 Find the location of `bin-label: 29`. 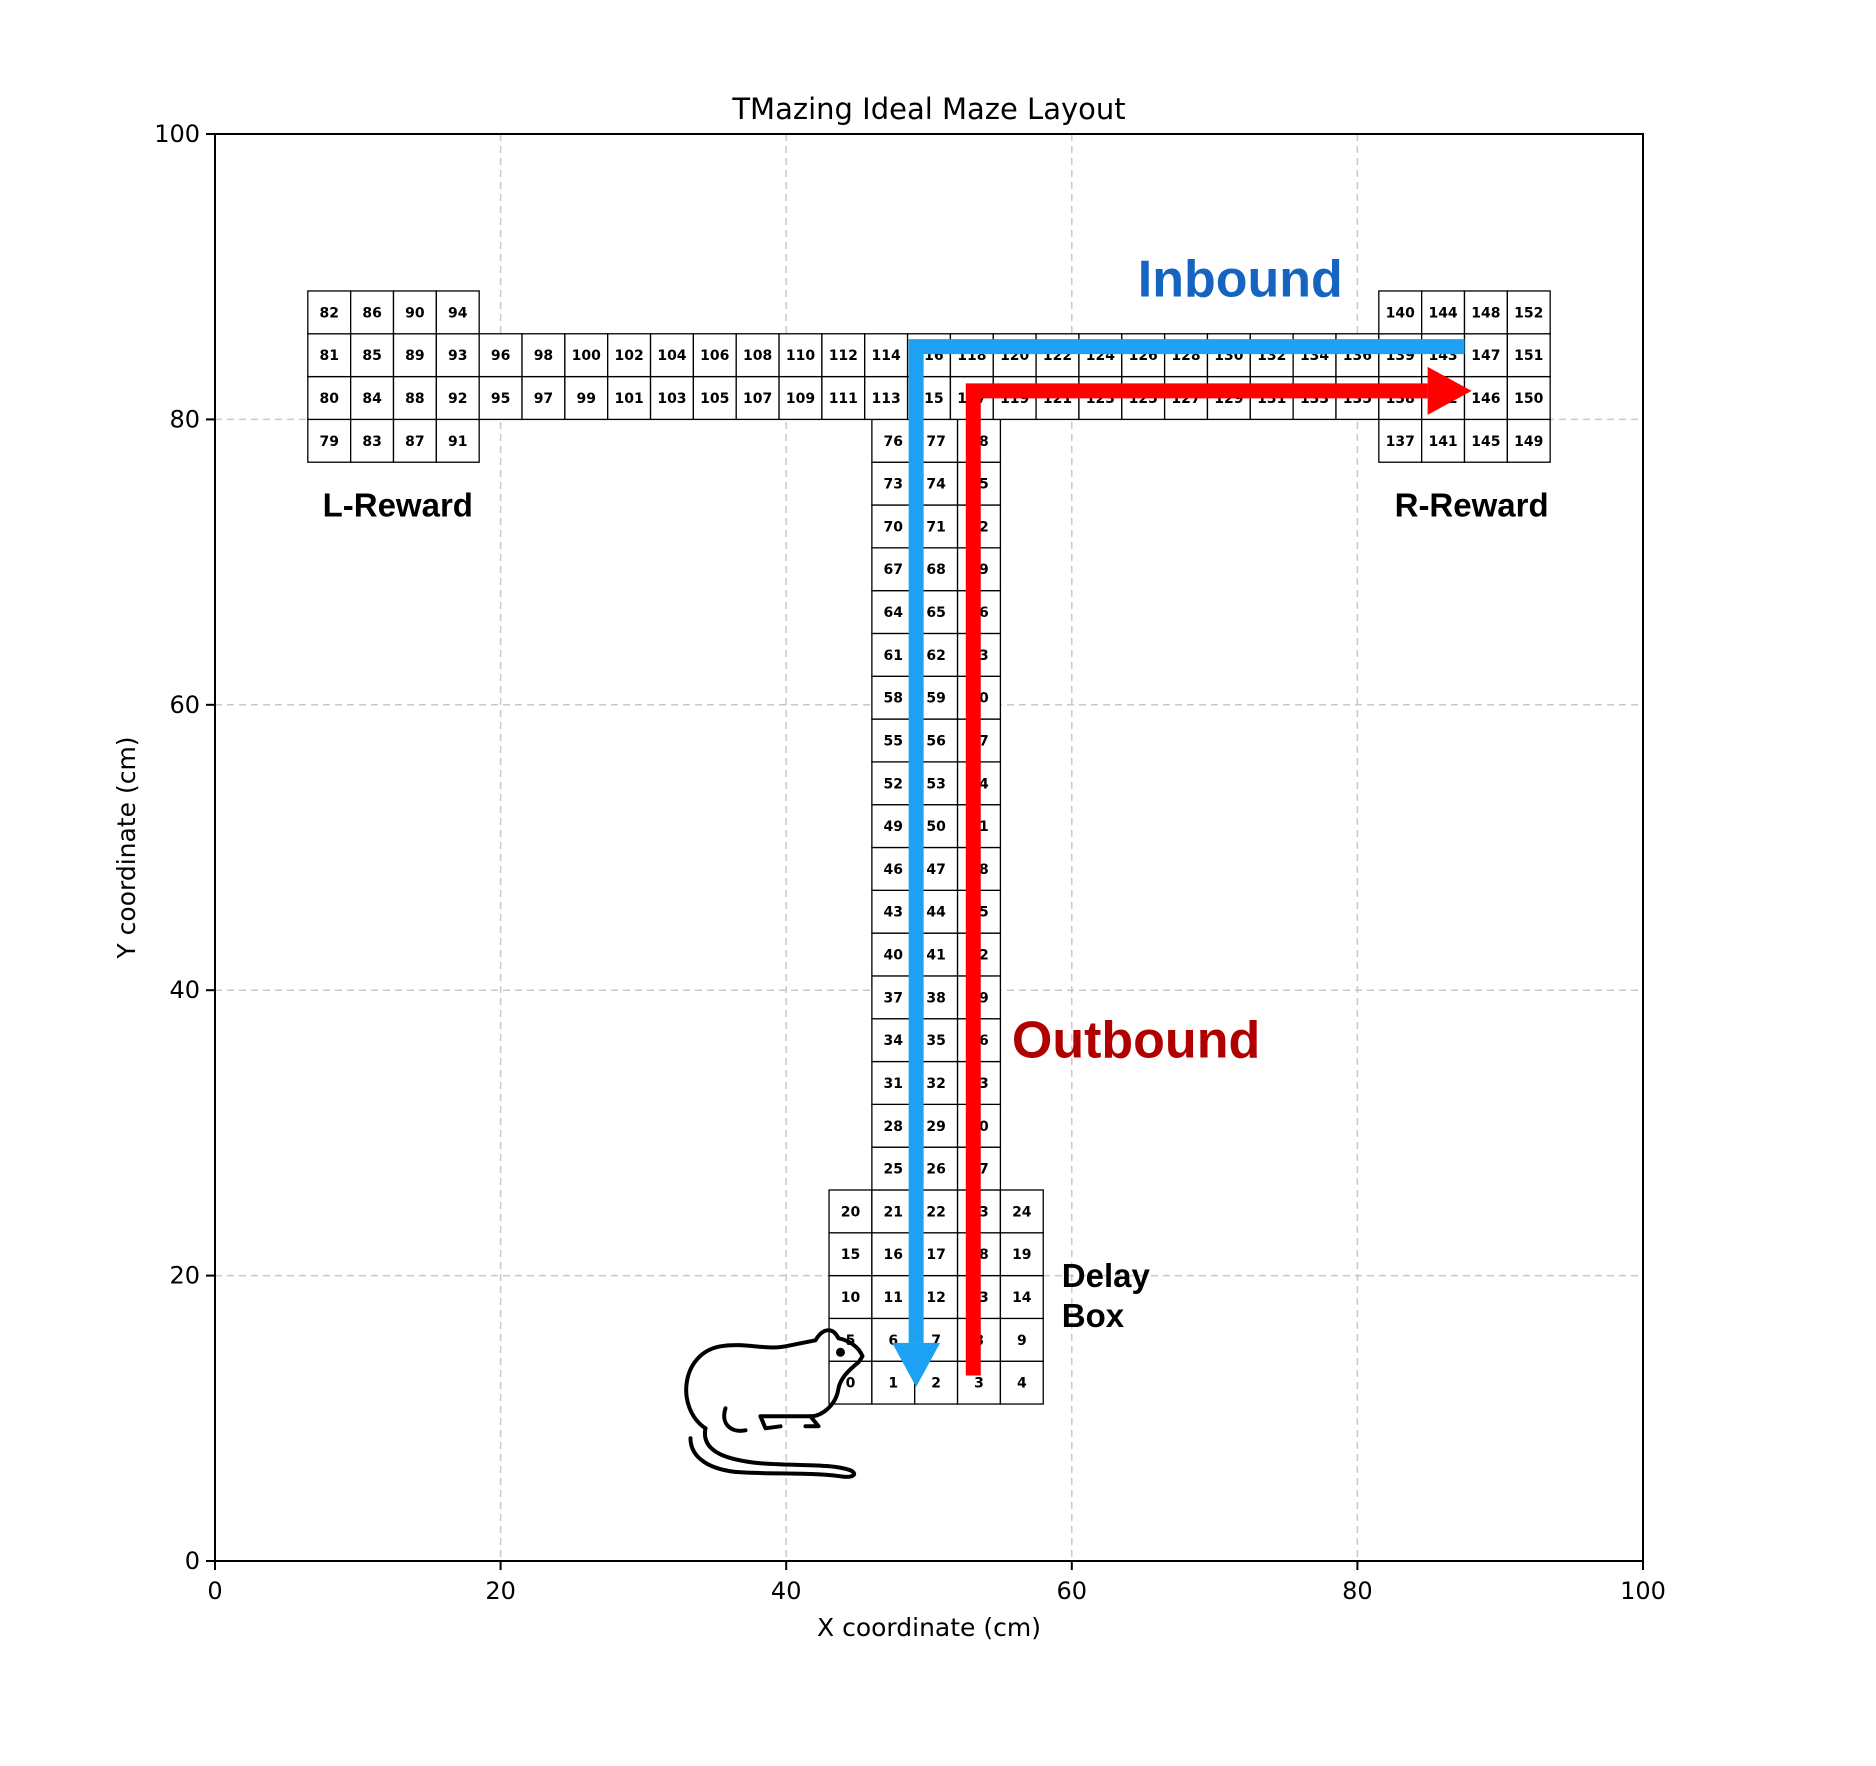

bin-label: 29 is located at coordinates (935, 1127).